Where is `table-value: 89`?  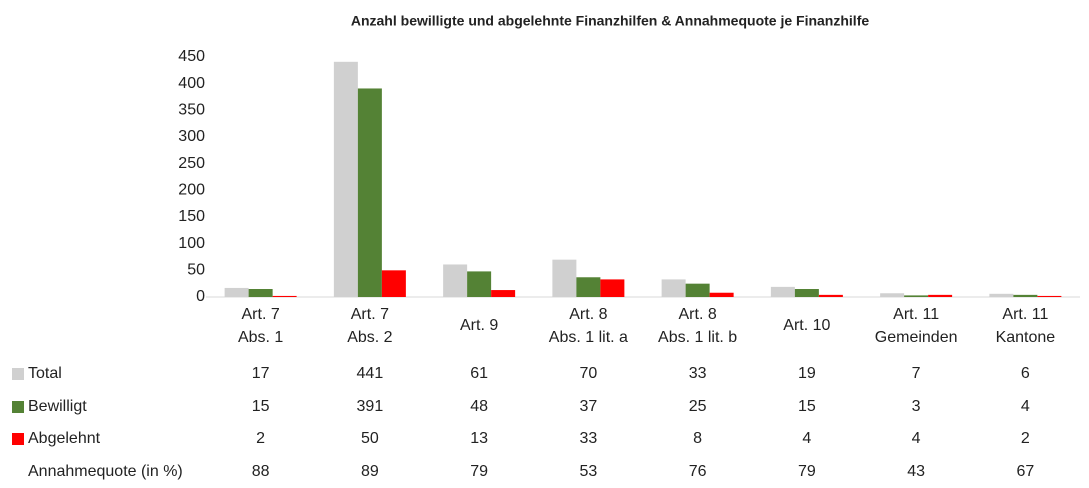
table-value: 89 is located at coordinates (370, 471).